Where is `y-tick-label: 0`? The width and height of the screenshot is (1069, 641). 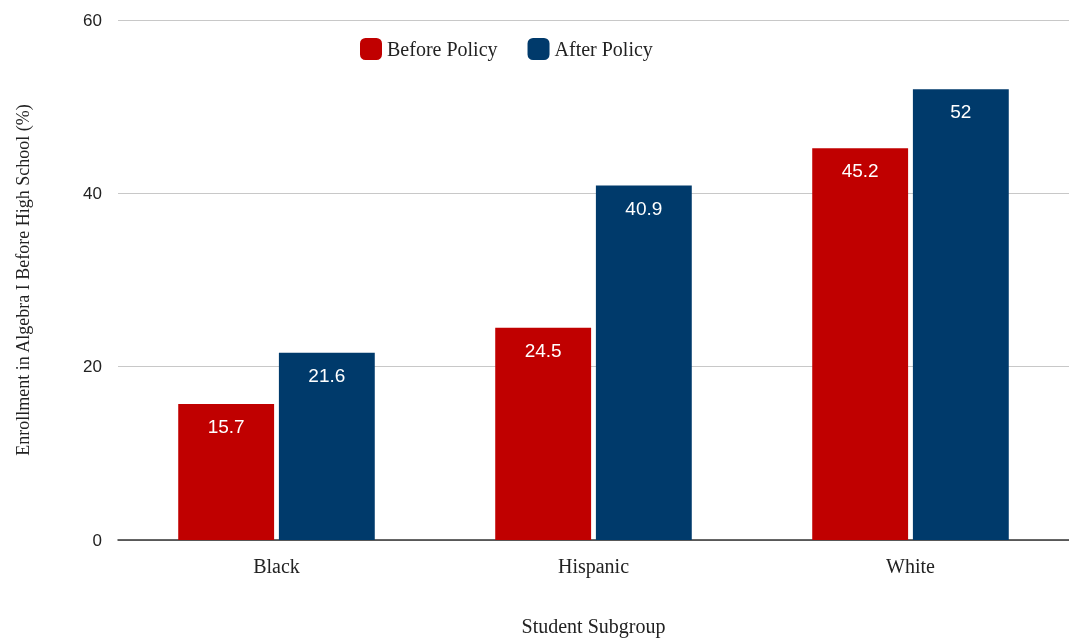
y-tick-label: 0 is located at coordinates (97, 540).